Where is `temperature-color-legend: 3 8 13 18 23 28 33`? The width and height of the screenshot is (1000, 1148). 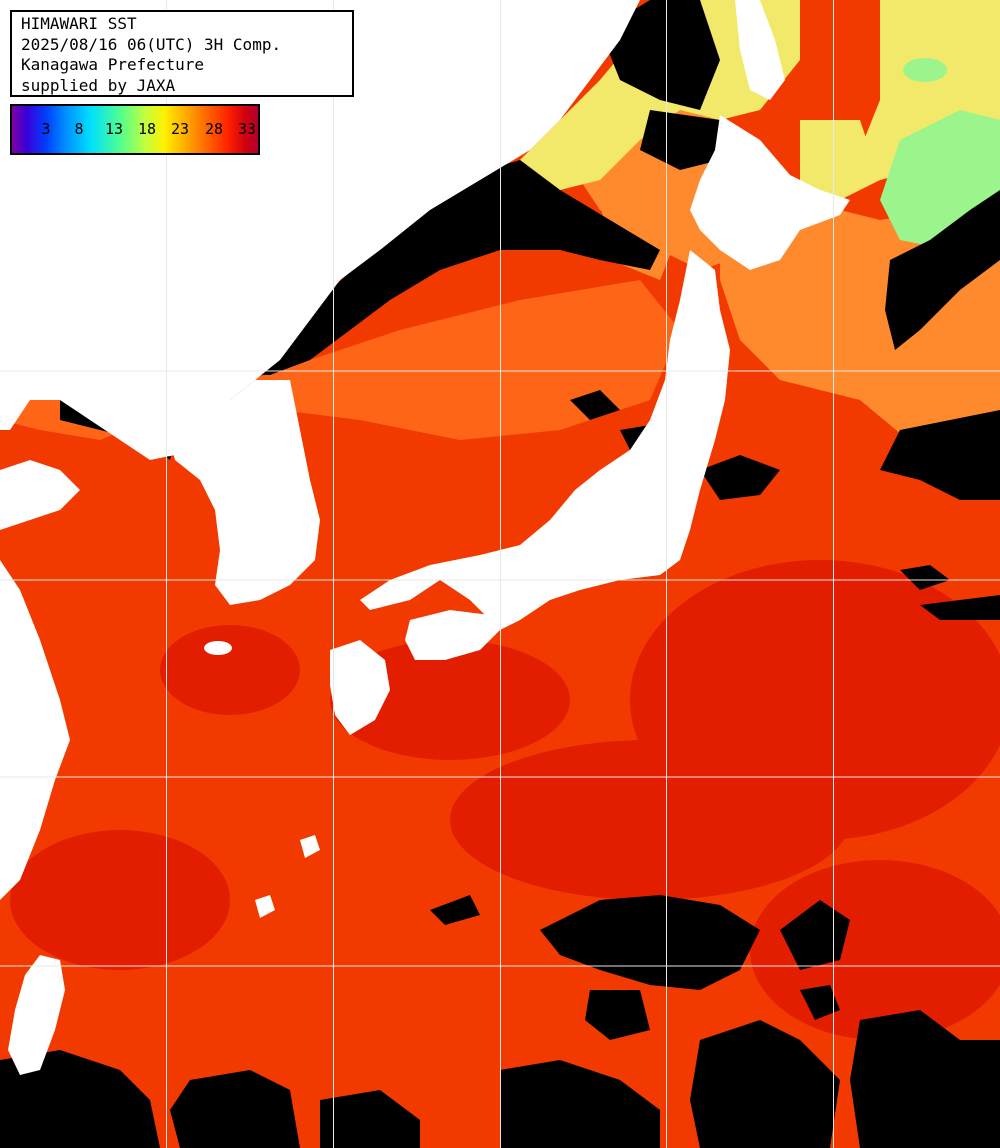
temperature-color-legend: 3 8 13 18 23 28 33 is located at coordinates (135, 129).